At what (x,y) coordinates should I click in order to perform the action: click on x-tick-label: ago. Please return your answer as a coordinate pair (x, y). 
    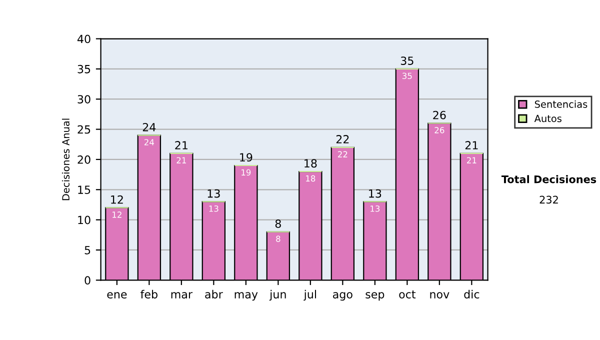
    Looking at the image, I should click on (342, 296).